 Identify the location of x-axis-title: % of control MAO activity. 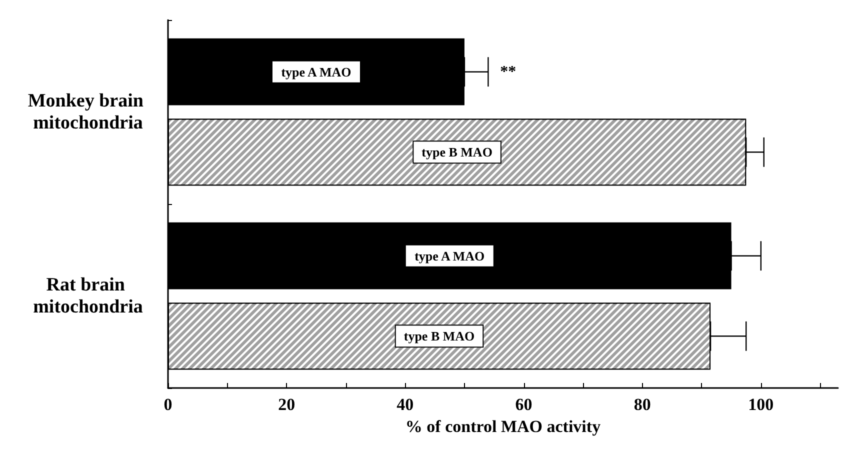
(503, 426).